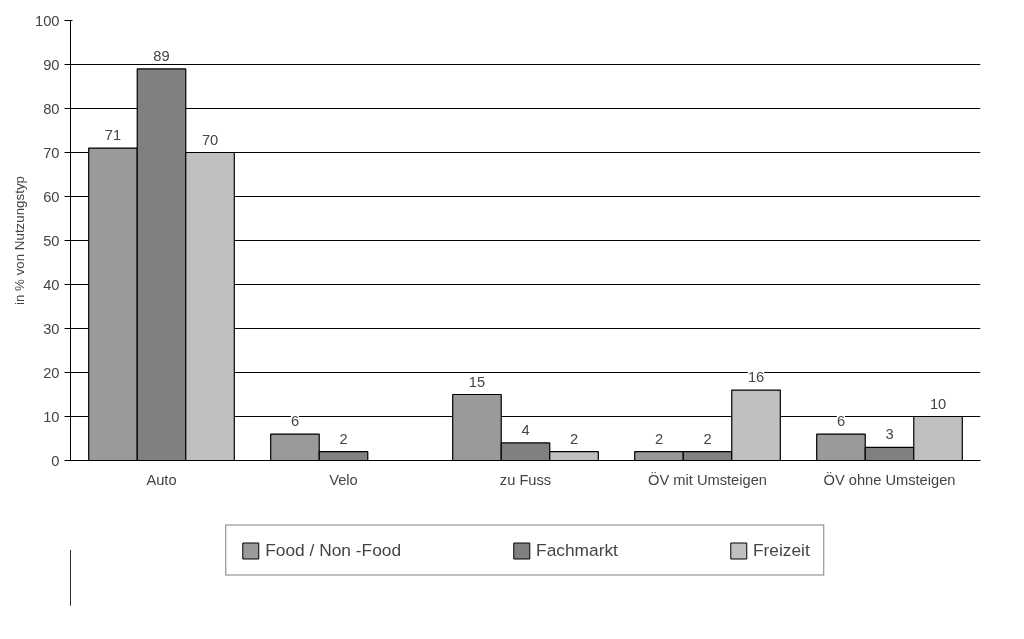 The image size is (1024, 639). What do you see at coordinates (51, 240) in the screenshot?
I see `y-tick-label: 50` at bounding box center [51, 240].